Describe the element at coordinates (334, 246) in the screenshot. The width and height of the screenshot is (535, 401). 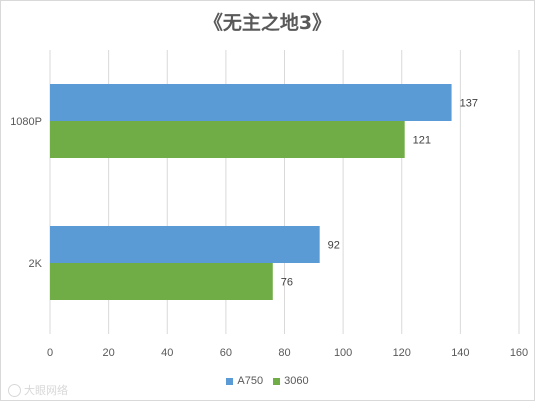
I see `data-label-A750-2K: 92` at that location.